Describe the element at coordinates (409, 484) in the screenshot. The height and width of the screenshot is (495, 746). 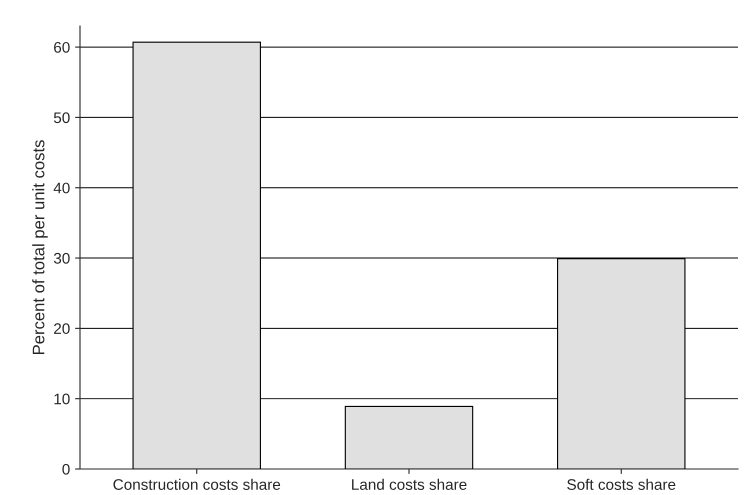
I see `x-tick-label: Land costs share` at that location.